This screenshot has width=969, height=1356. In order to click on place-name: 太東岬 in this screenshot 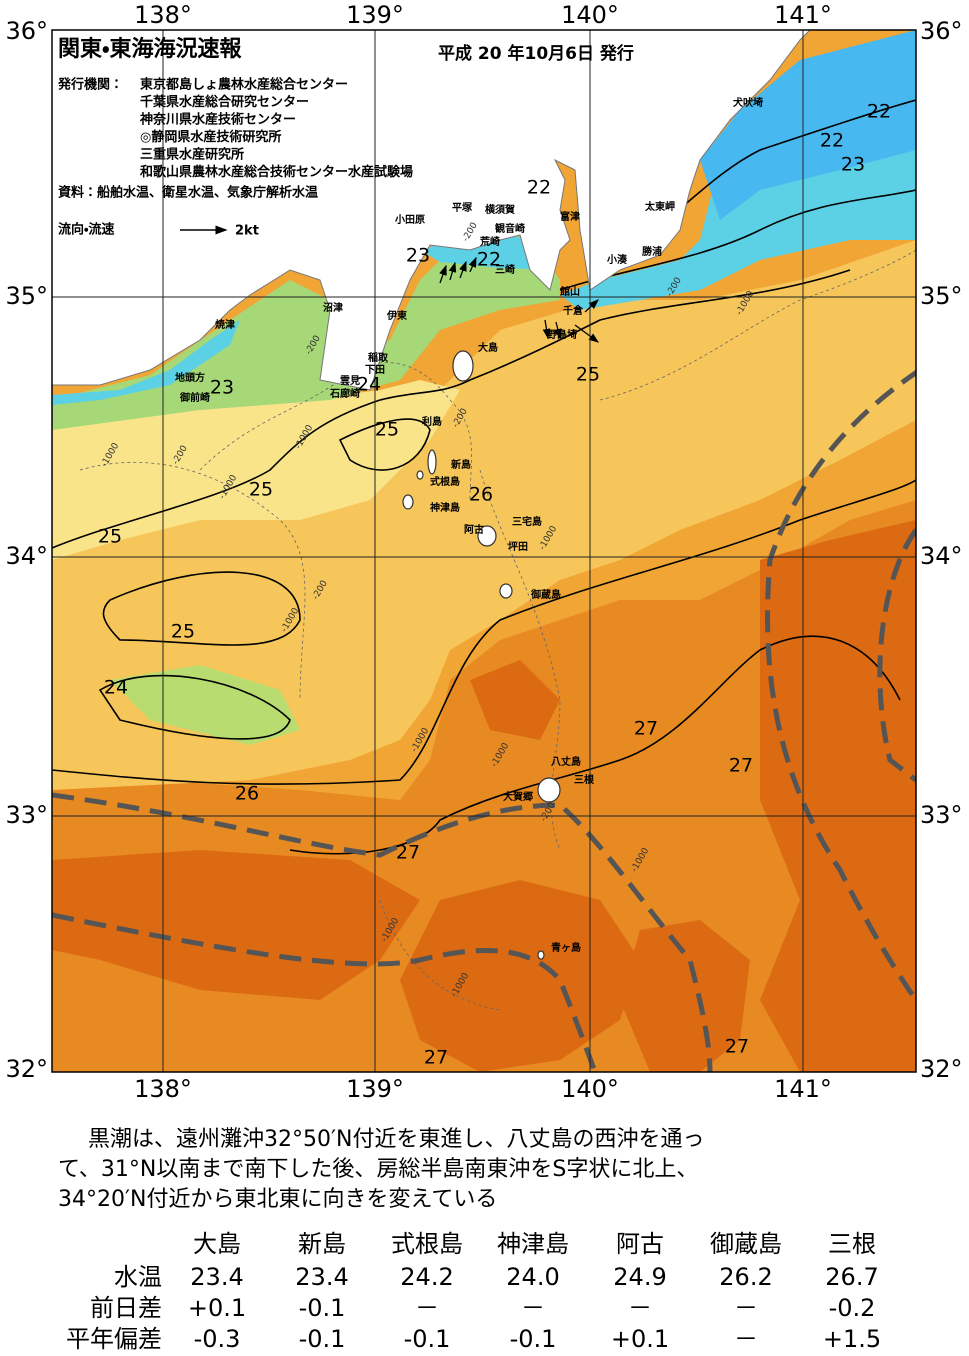, I will do `click(659, 206)`.